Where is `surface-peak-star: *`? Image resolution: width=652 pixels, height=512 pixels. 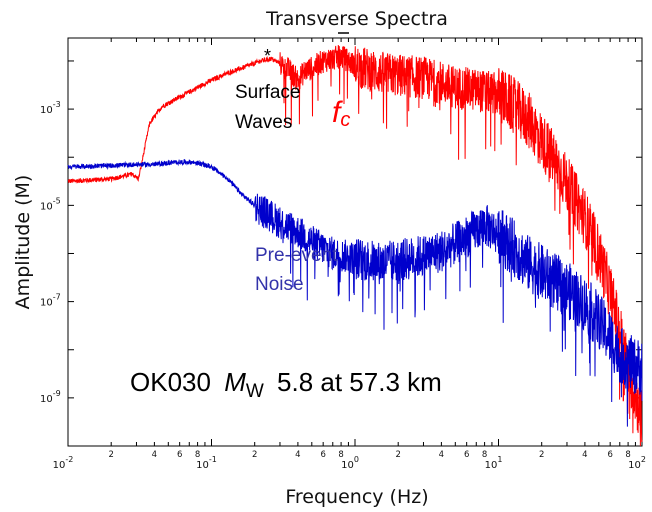 surface-peak-star: * is located at coordinates (267, 56).